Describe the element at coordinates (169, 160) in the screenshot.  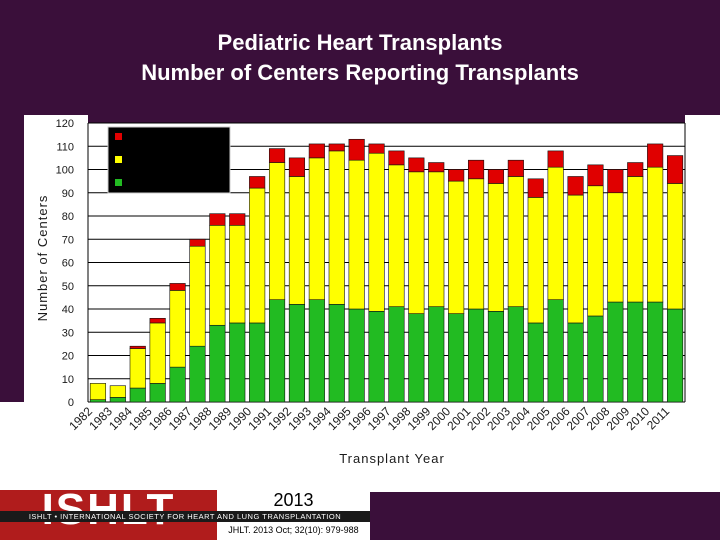
I see `legend-box` at that location.